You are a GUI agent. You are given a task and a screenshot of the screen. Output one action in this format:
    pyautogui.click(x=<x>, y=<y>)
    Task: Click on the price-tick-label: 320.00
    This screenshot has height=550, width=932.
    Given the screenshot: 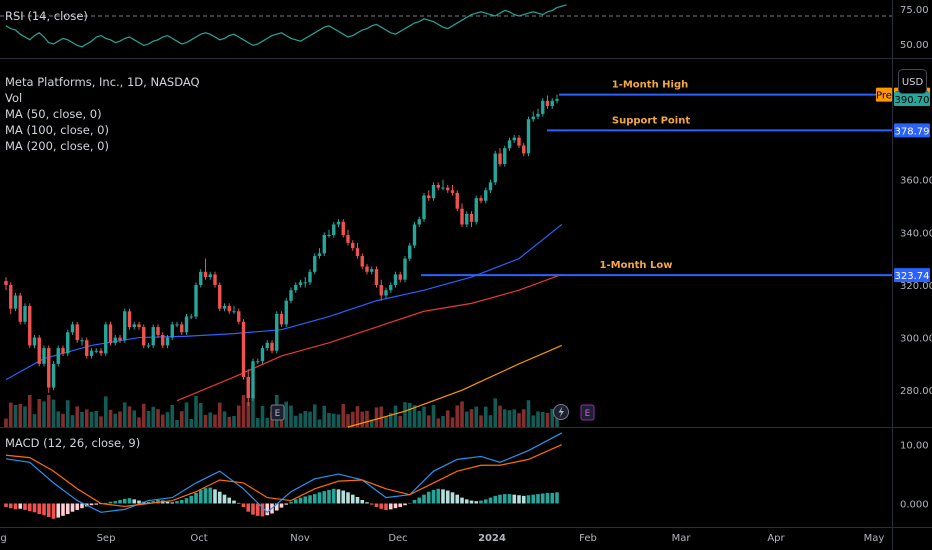 What is the action you would take?
    pyautogui.click(x=916, y=286)
    